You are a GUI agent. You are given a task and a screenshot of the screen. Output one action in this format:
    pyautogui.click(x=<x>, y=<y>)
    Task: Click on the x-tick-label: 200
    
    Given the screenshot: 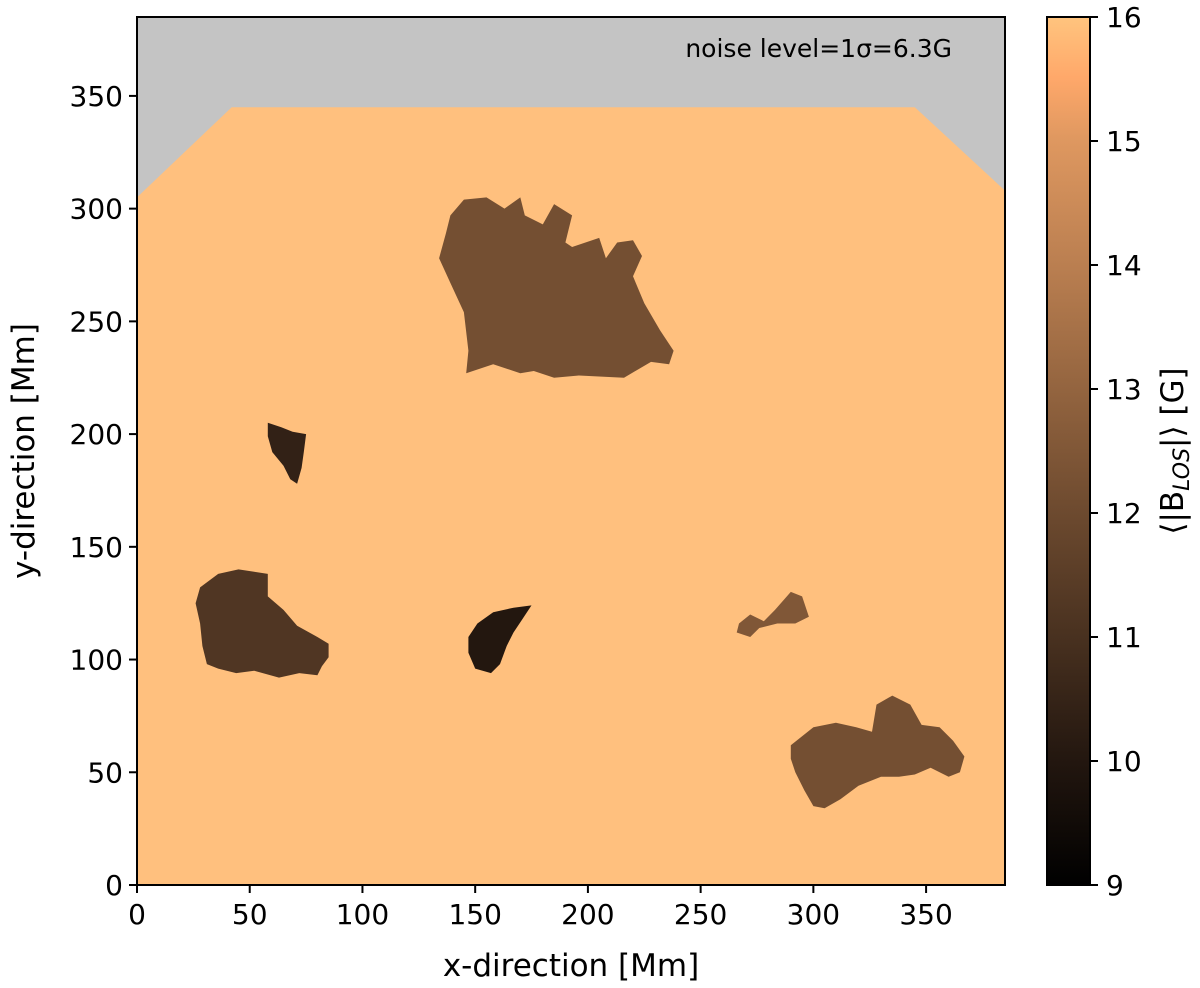 What is the action you would take?
    pyautogui.click(x=587, y=914)
    